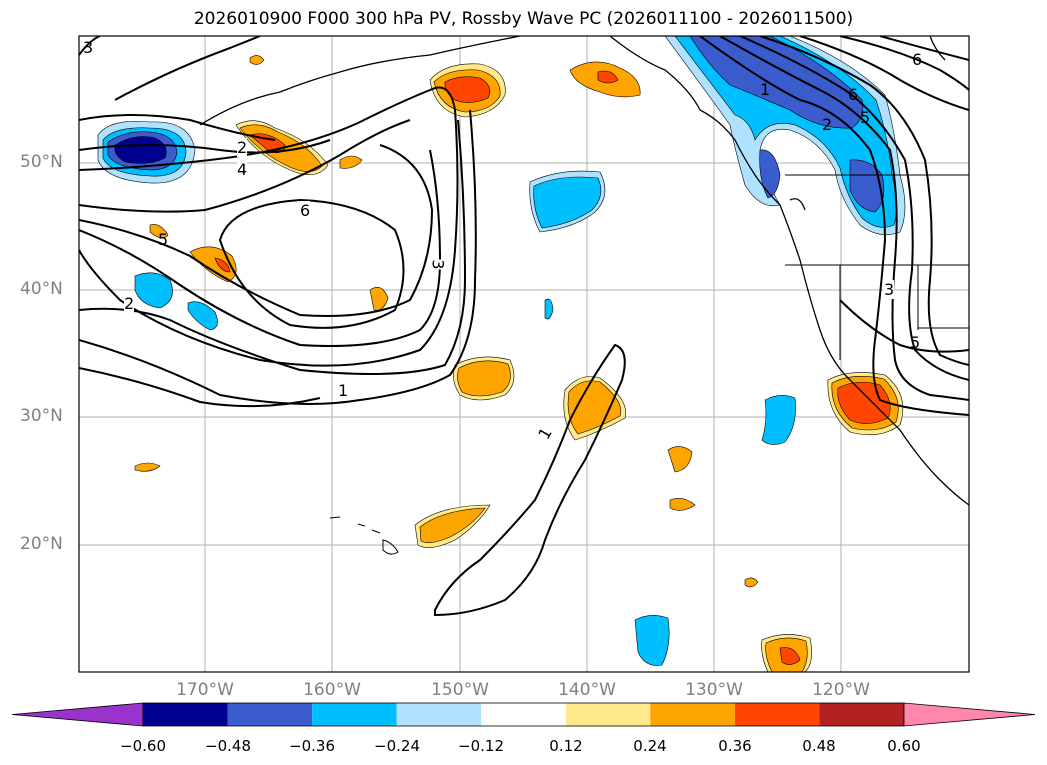  Describe the element at coordinates (460, 690) in the screenshot. I see `lon-label: 150°W` at that location.